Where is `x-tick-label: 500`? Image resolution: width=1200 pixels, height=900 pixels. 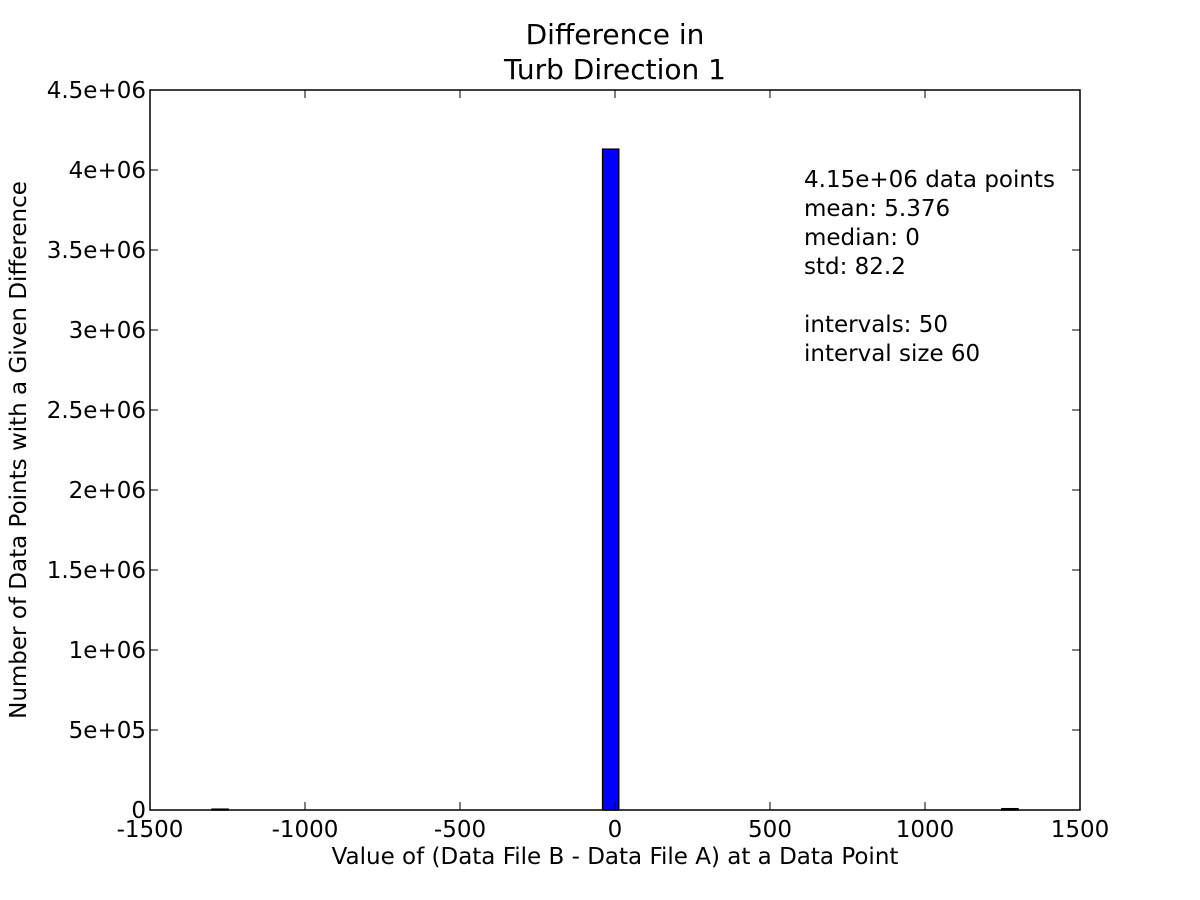 x-tick-label: 500 is located at coordinates (770, 830).